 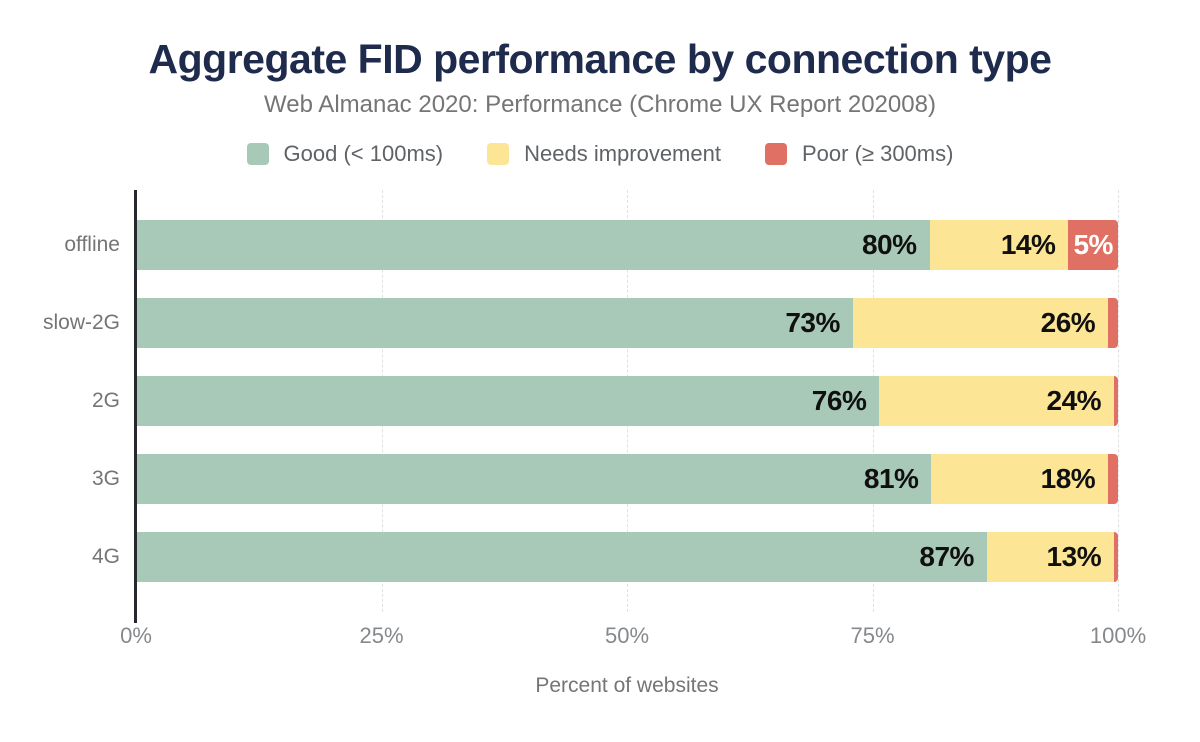 I want to click on segment-2G-1: 24%, so click(x=997, y=401).